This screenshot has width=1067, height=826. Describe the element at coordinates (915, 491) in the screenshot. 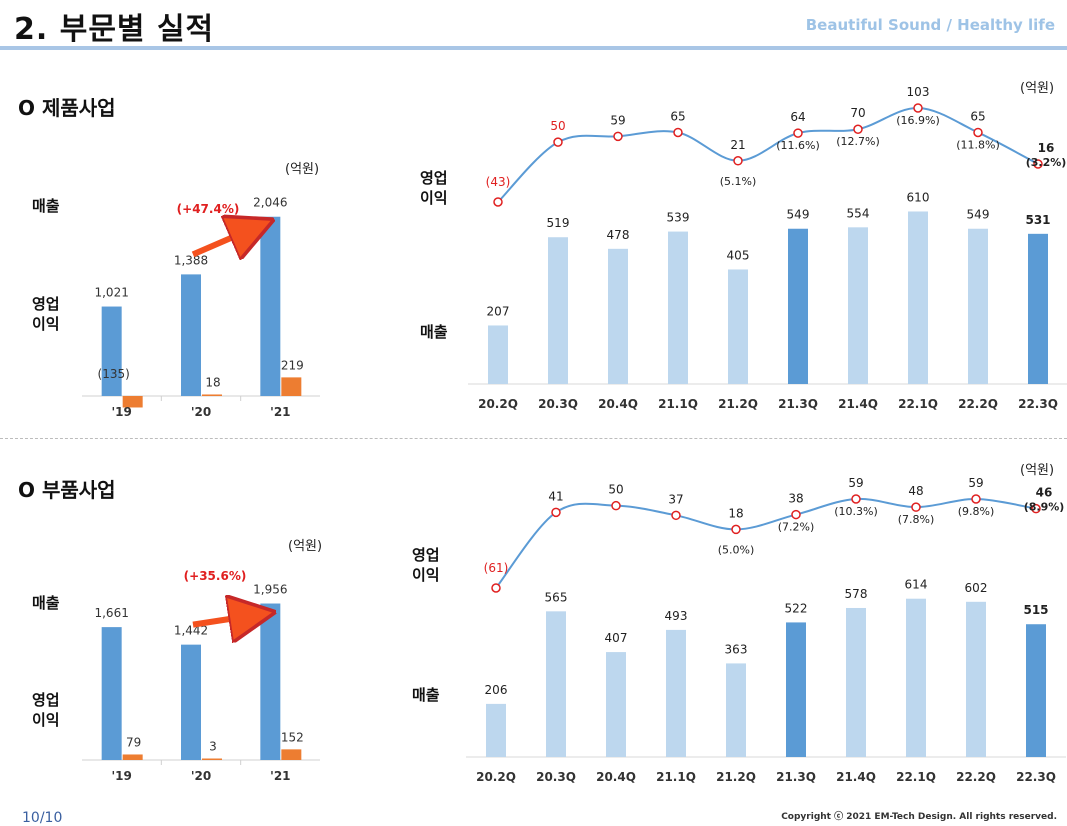

I see `op-value-label: 48` at that location.